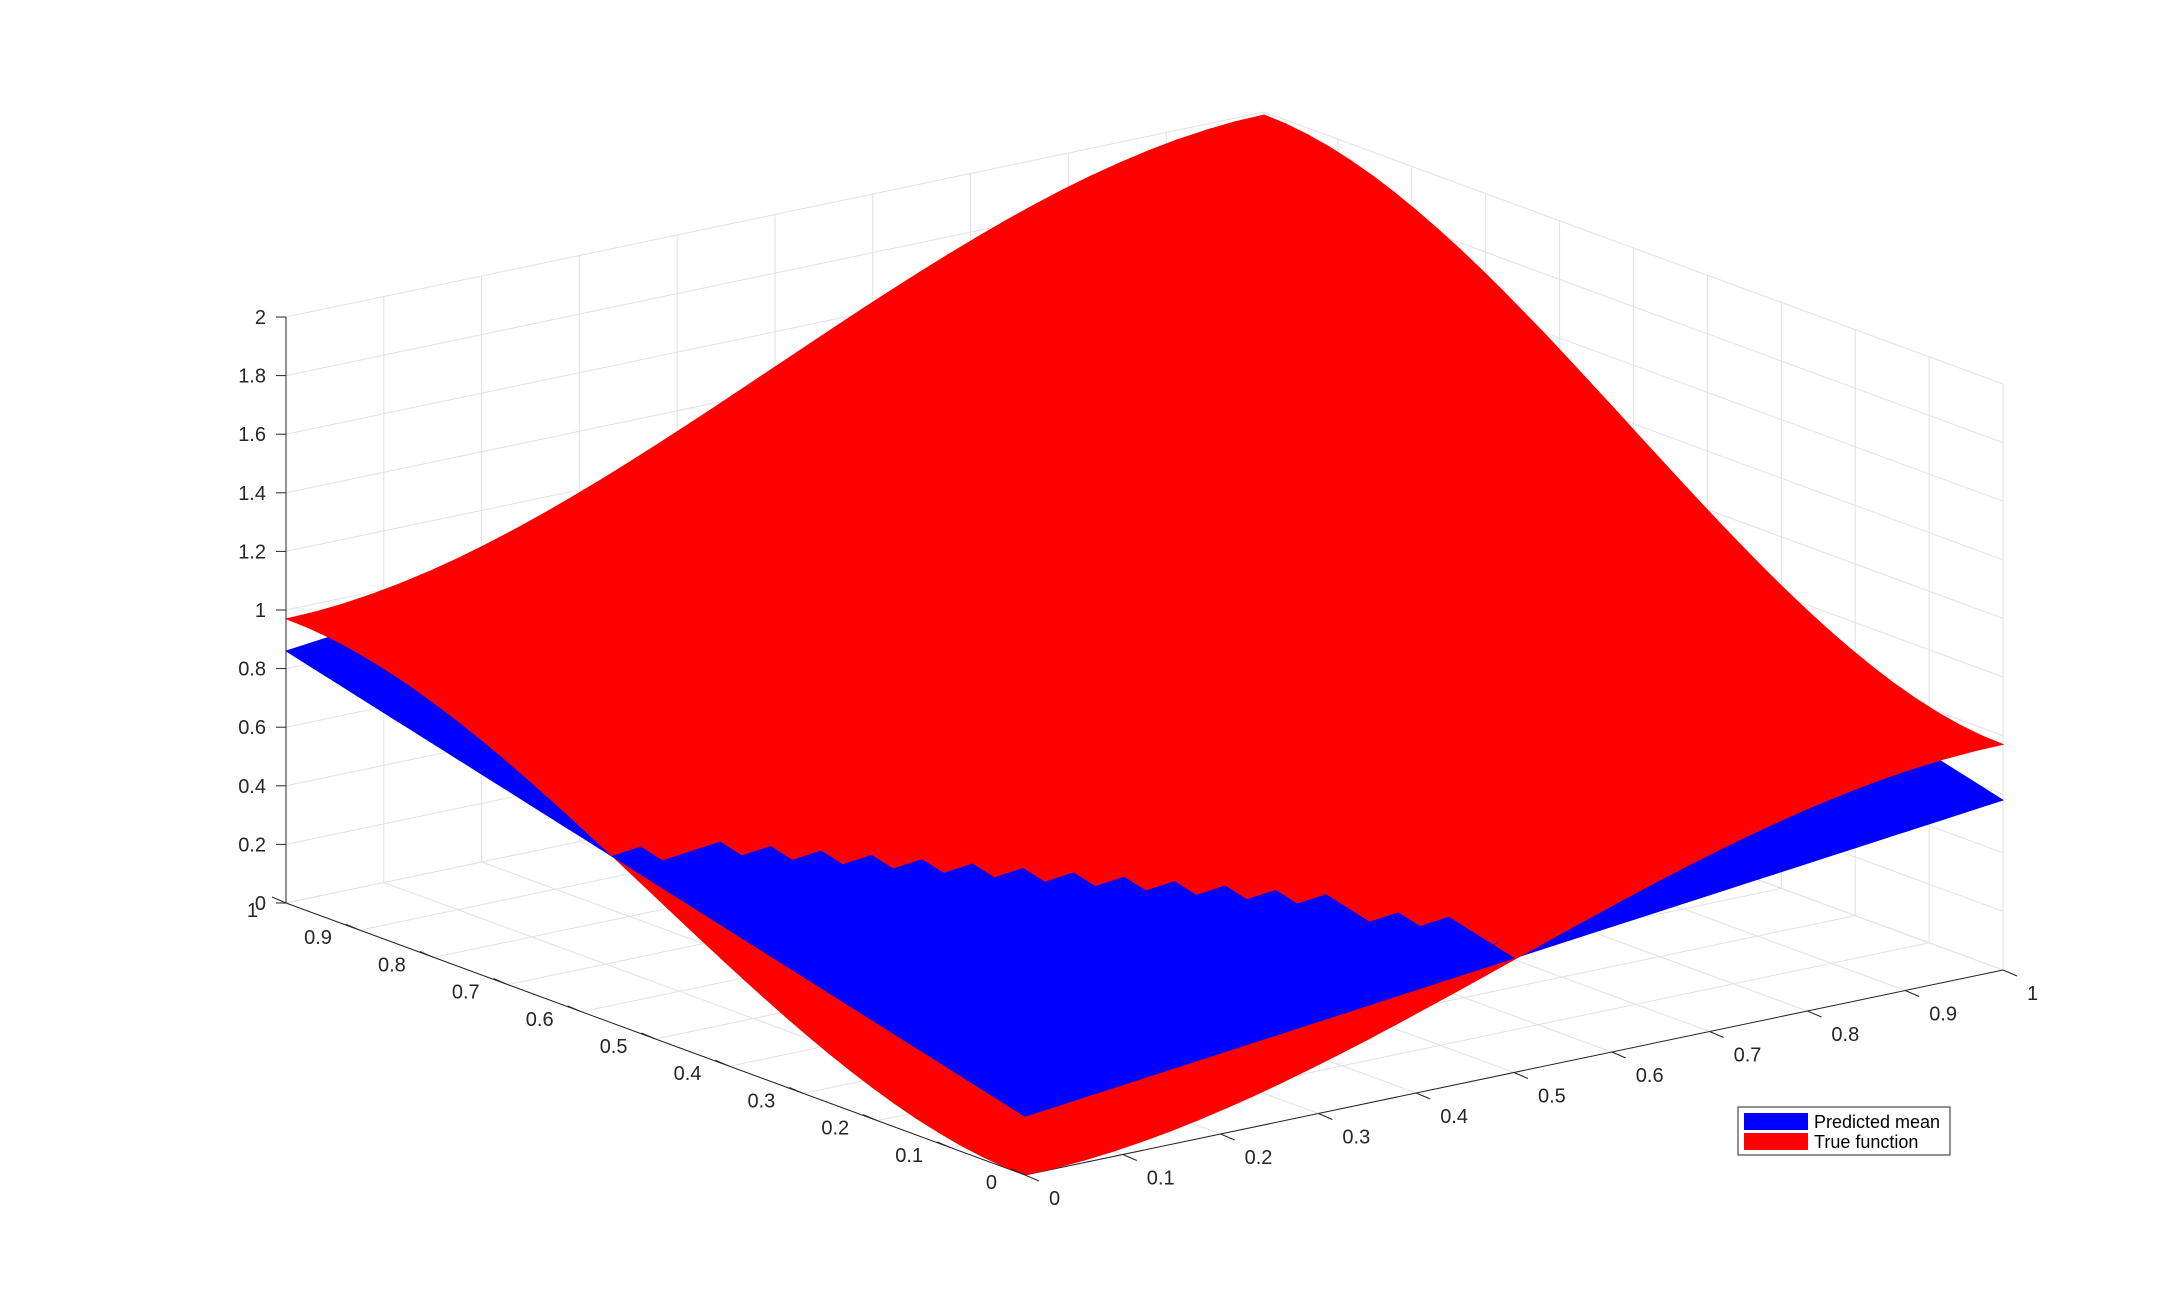 The image size is (2179, 1313). What do you see at coordinates (252, 670) in the screenshot?
I see `z-tick-label: 0.8` at bounding box center [252, 670].